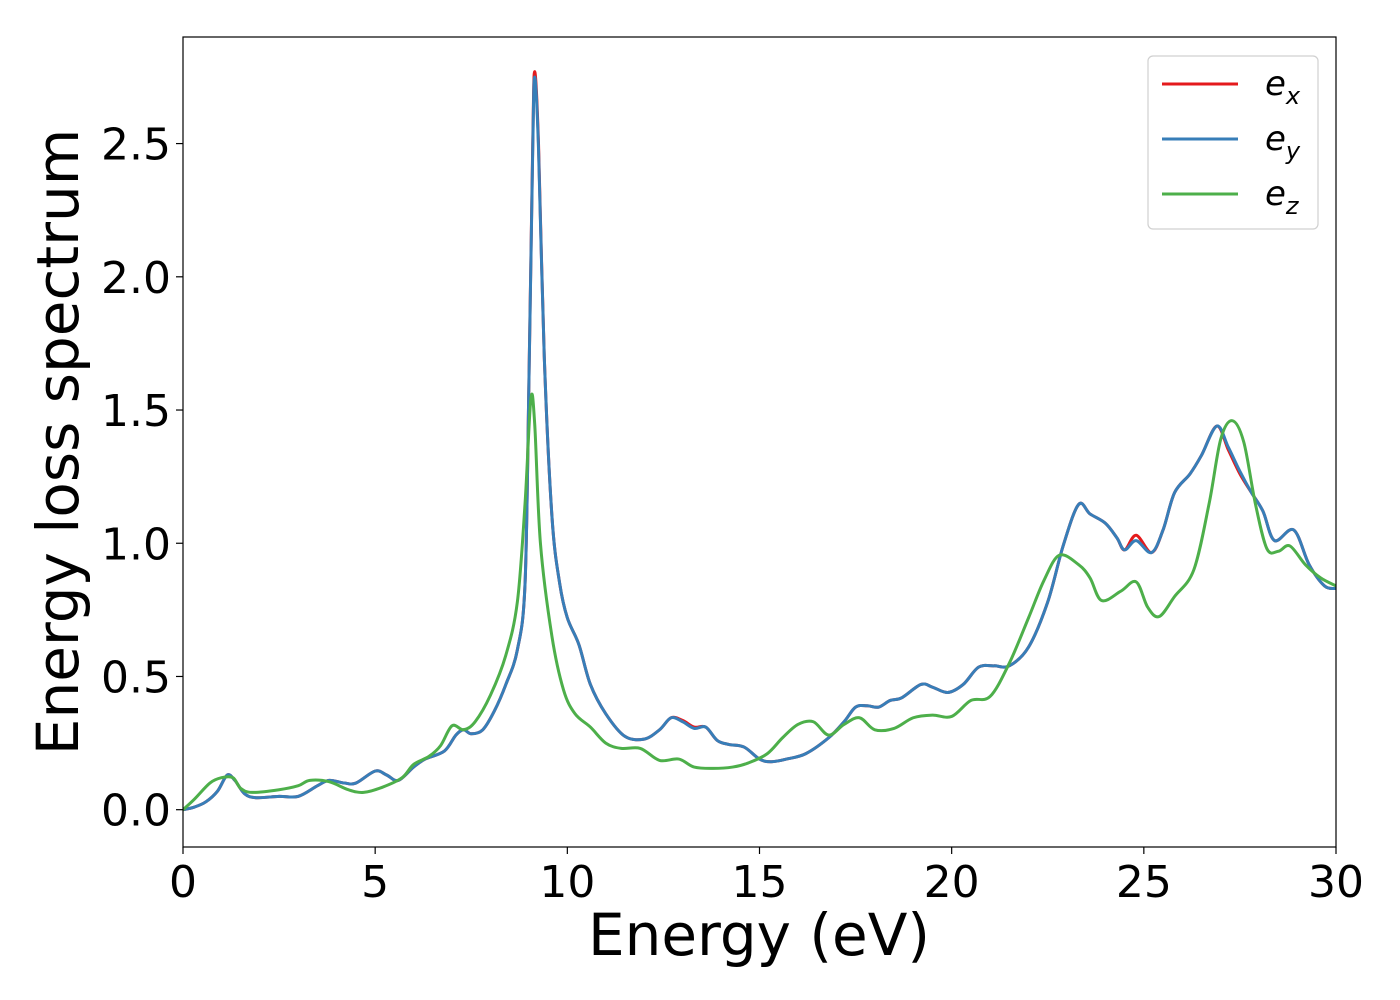 This screenshot has height=1000, width=1400. Describe the element at coordinates (759, 935) in the screenshot. I see `x-axis-title: Energy (eV)` at that location.